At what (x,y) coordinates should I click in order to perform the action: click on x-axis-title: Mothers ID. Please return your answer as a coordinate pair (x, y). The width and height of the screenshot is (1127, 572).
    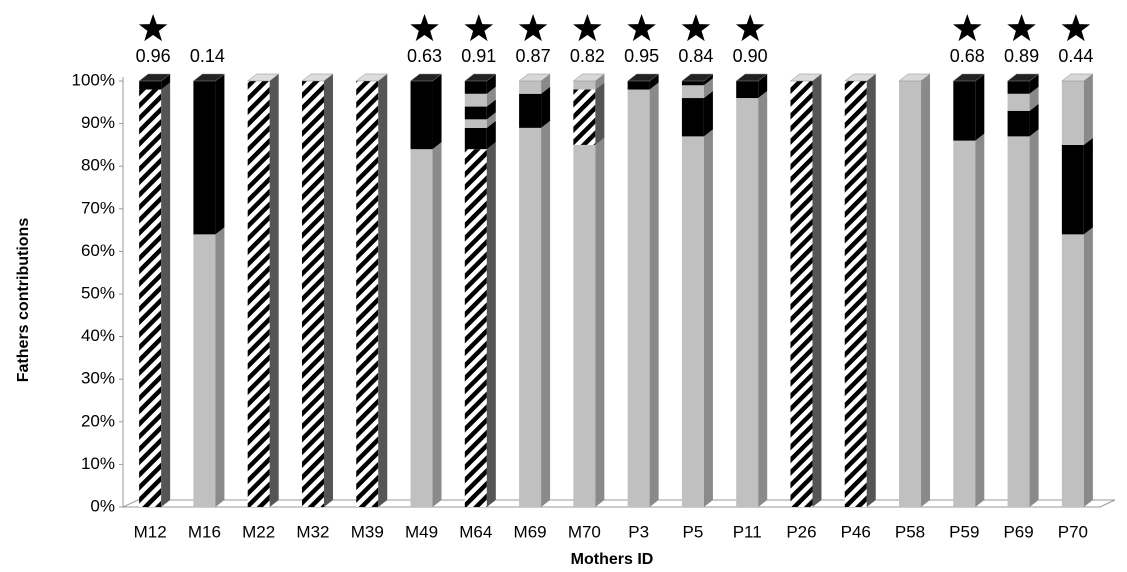
    Looking at the image, I should click on (612, 559).